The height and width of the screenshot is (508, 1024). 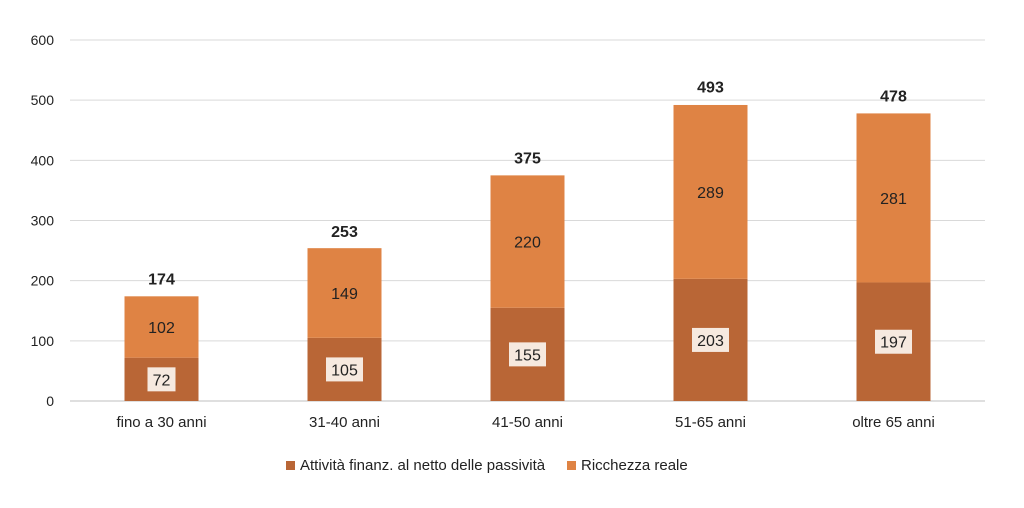 I want to click on data-label: 203, so click(x=710, y=341).